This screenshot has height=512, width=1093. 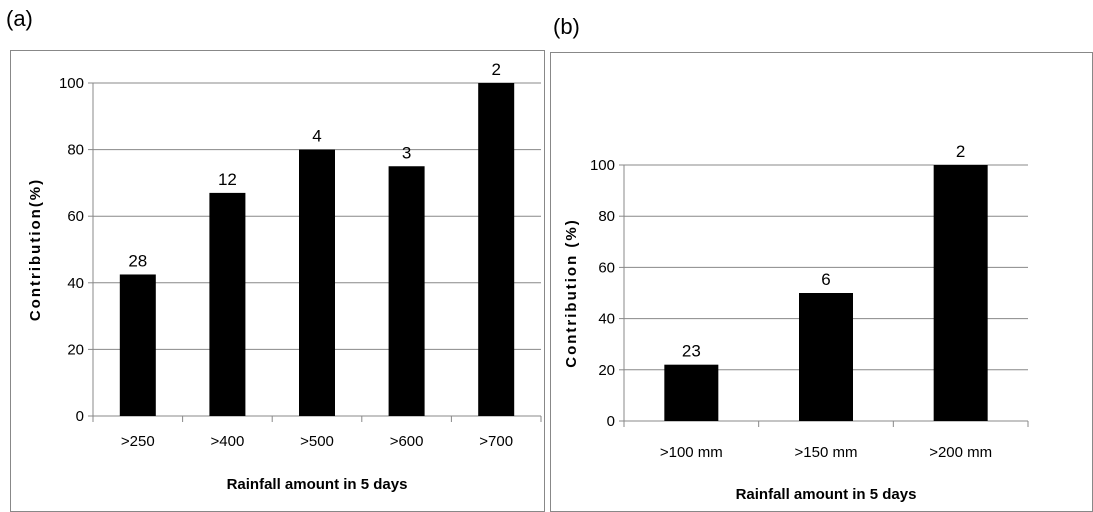 I want to click on chart-a-x-tick-label: >250, so click(x=138, y=441).